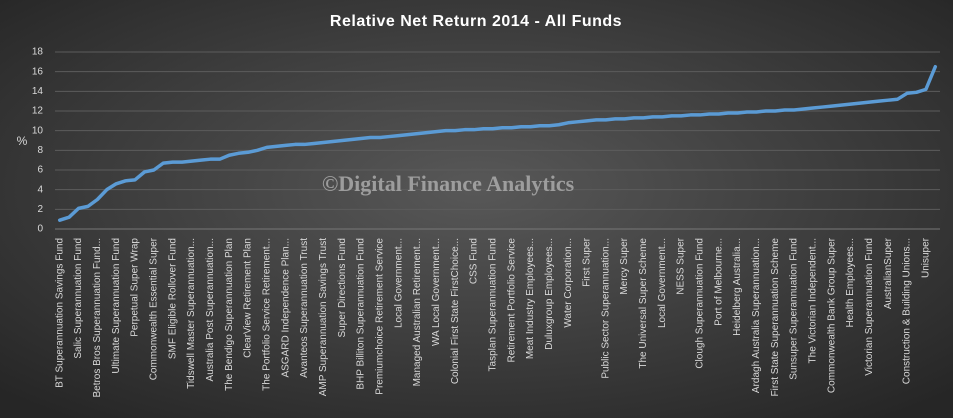 Image resolution: width=953 pixels, height=418 pixels. Describe the element at coordinates (38, 91) in the screenshot. I see `y-tick-label: 14` at that location.